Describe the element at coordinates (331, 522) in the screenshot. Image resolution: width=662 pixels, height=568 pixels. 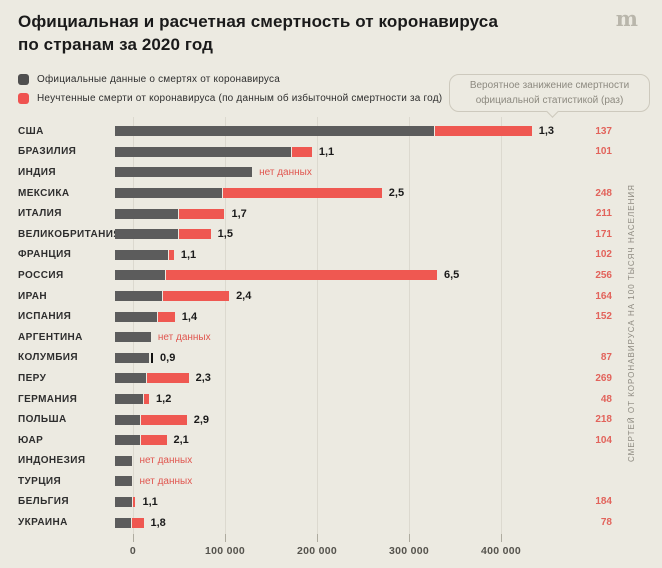
I see `country-row: УКРАИНА 1,8 78` at that location.